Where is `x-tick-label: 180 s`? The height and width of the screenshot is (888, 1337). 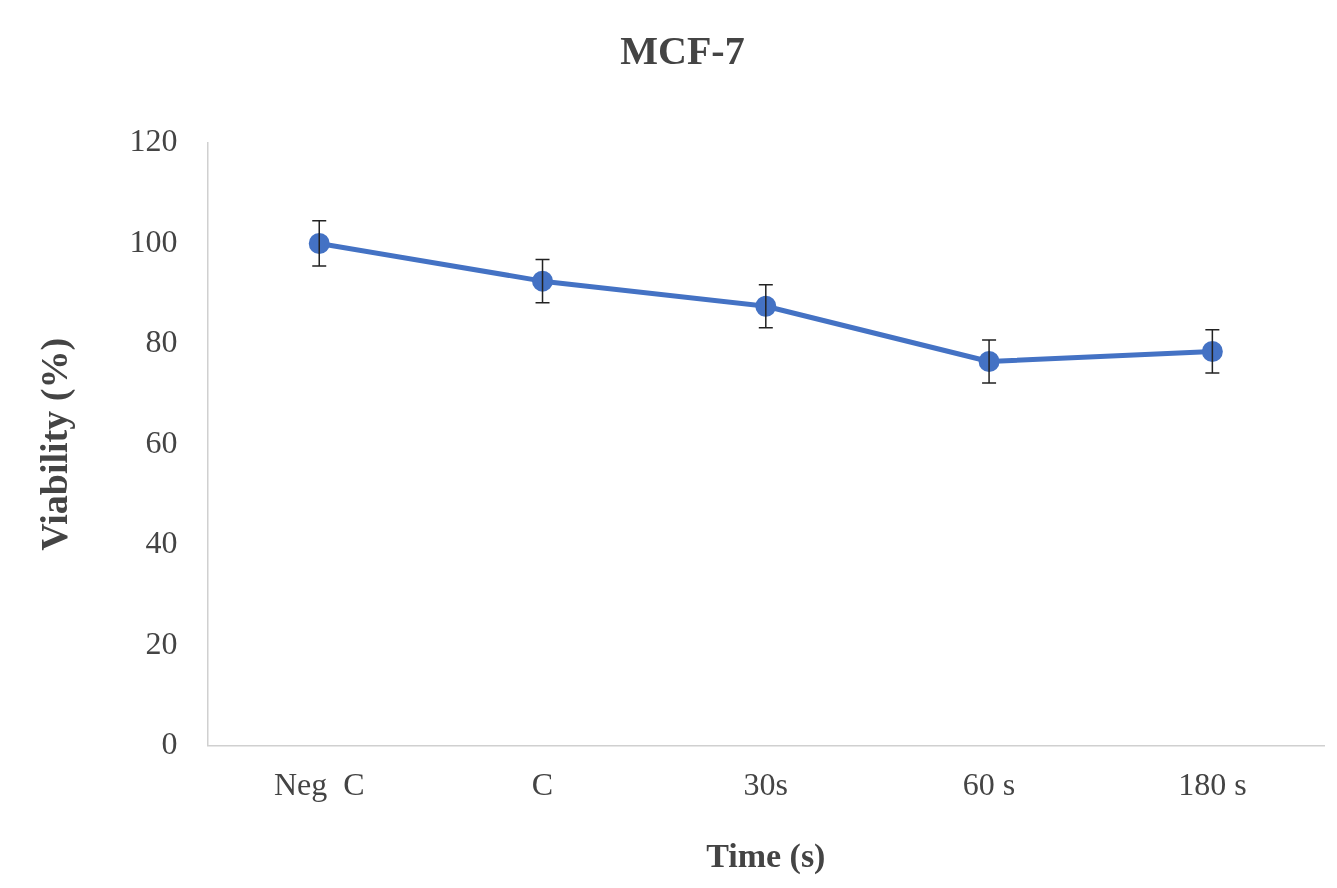
x-tick-label: 180 s is located at coordinates (1212, 784).